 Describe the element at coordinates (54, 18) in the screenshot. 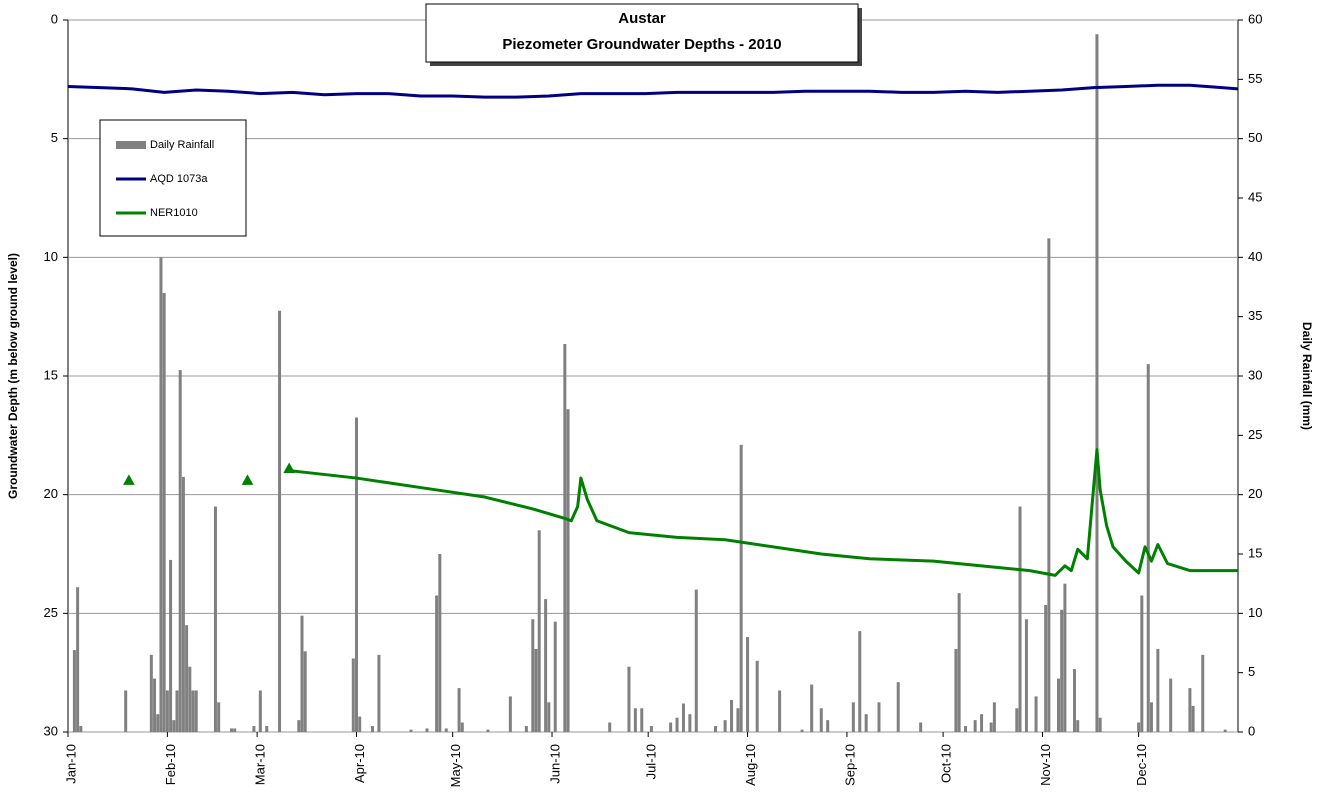

I see `y-tick-label: 0` at that location.